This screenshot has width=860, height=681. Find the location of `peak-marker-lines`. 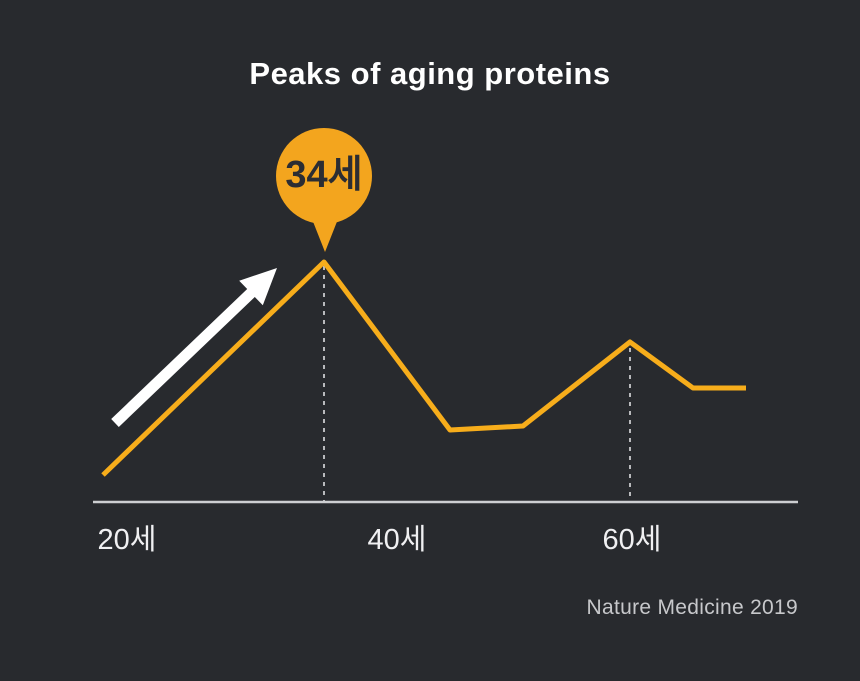

peak-marker-lines is located at coordinates (477, 384).